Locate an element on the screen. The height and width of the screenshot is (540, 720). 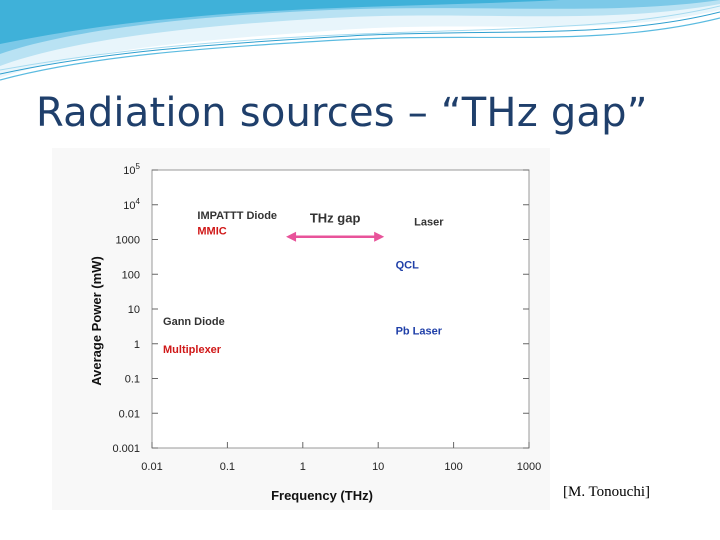
x-tick-label: 100 is located at coordinates (453, 467).